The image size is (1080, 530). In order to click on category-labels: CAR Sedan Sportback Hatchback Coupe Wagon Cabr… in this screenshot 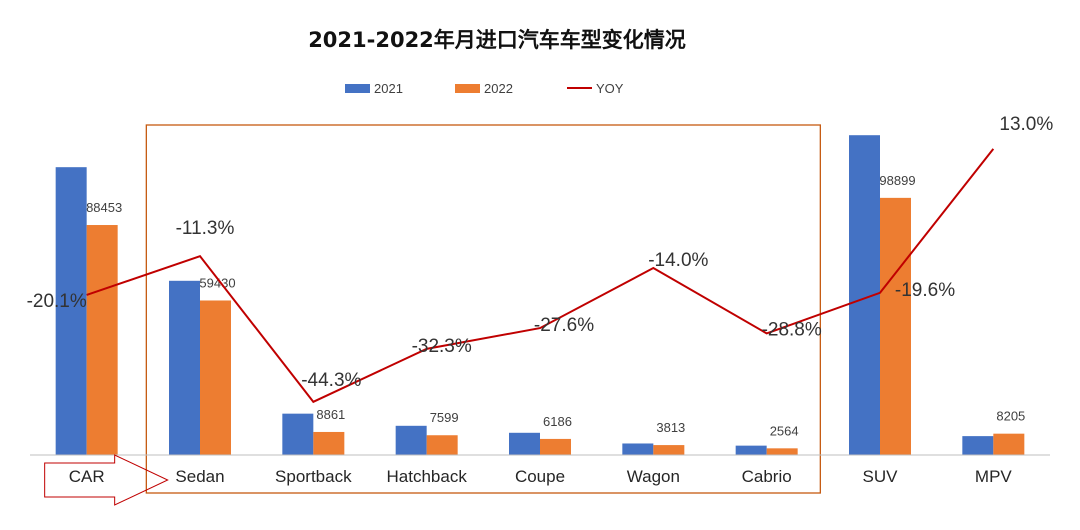, I will do `click(541, 476)`.